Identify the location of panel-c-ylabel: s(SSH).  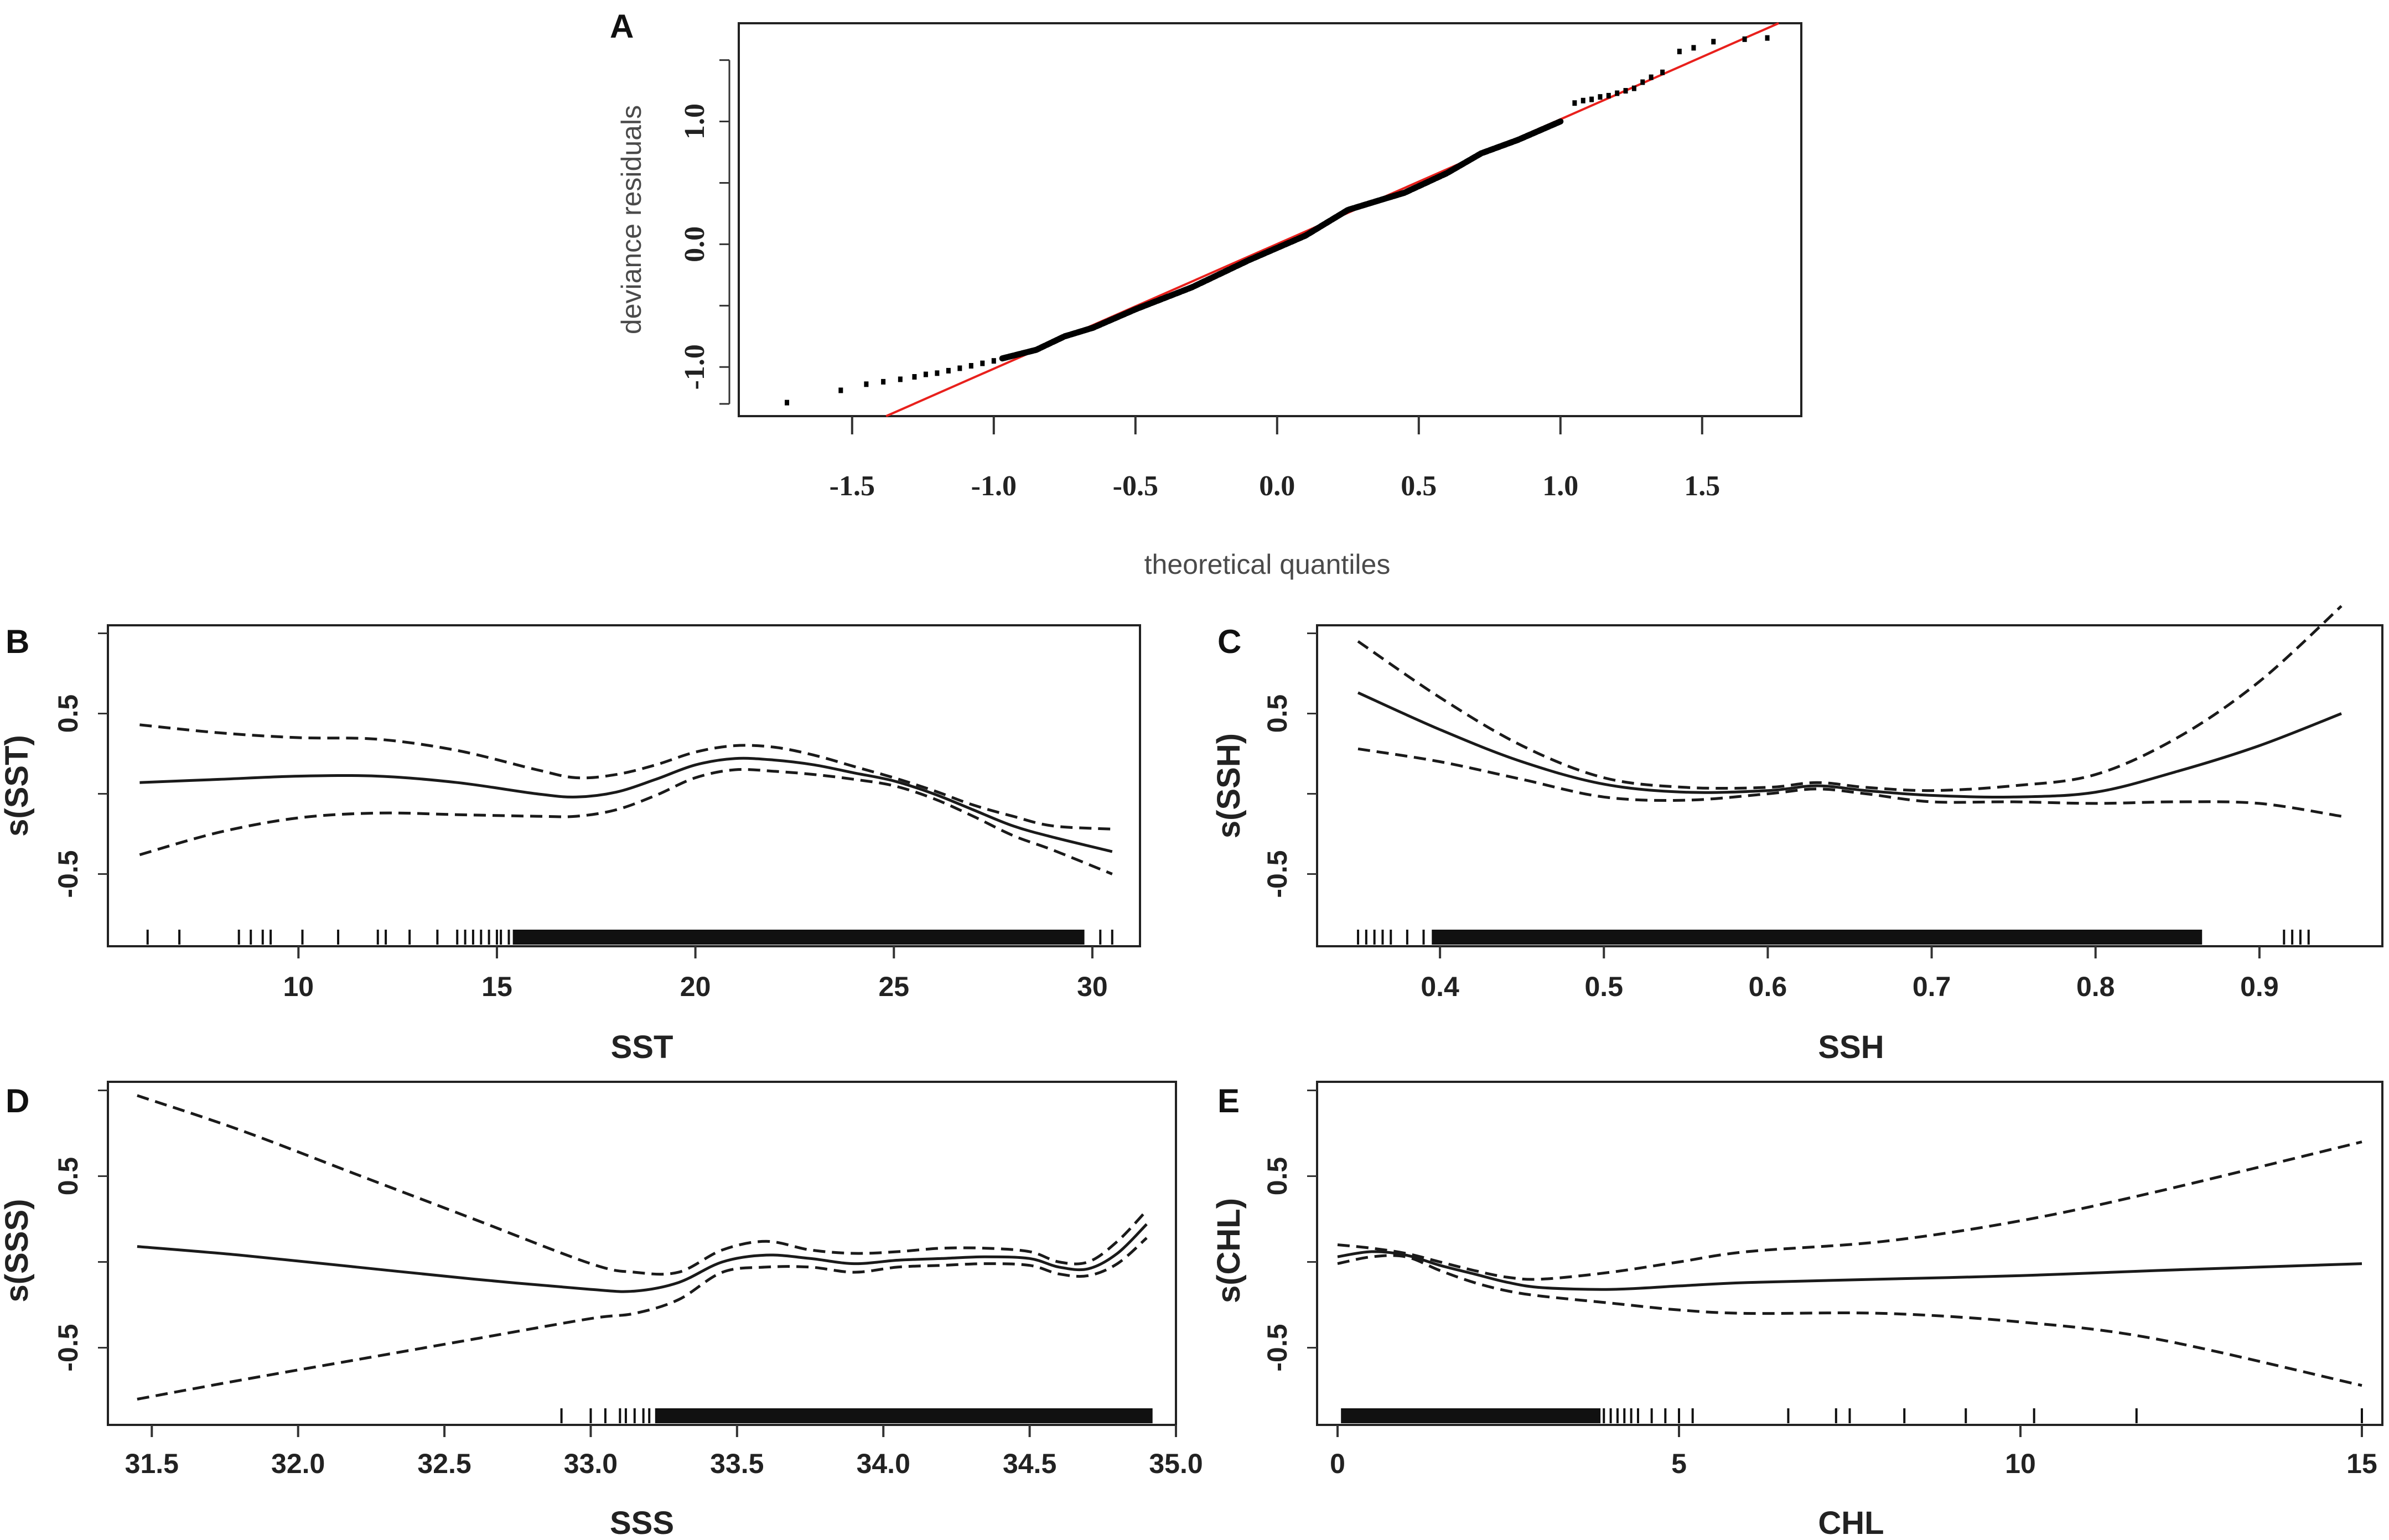
(1229, 786).